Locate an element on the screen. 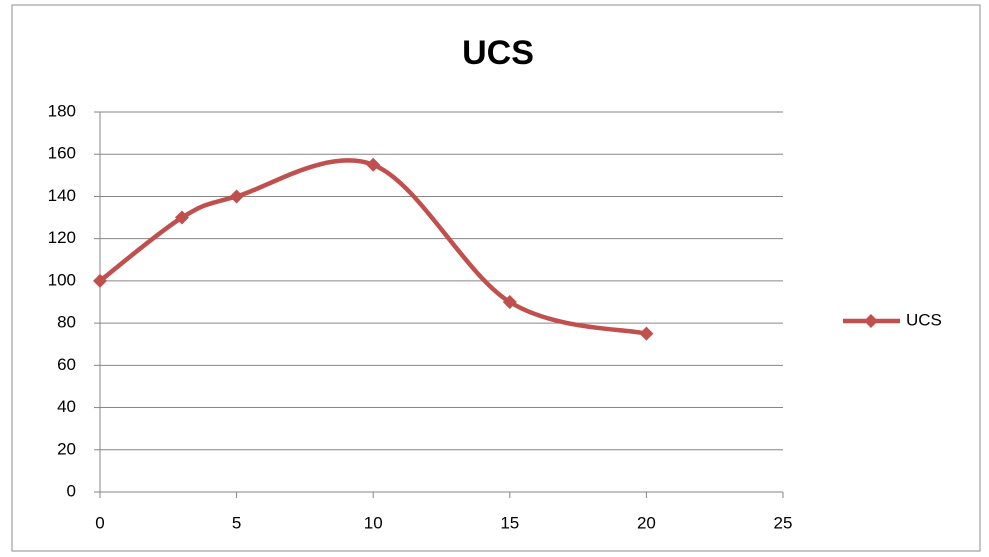 This screenshot has width=989, height=557. x-tick-label: 25 is located at coordinates (783, 522).